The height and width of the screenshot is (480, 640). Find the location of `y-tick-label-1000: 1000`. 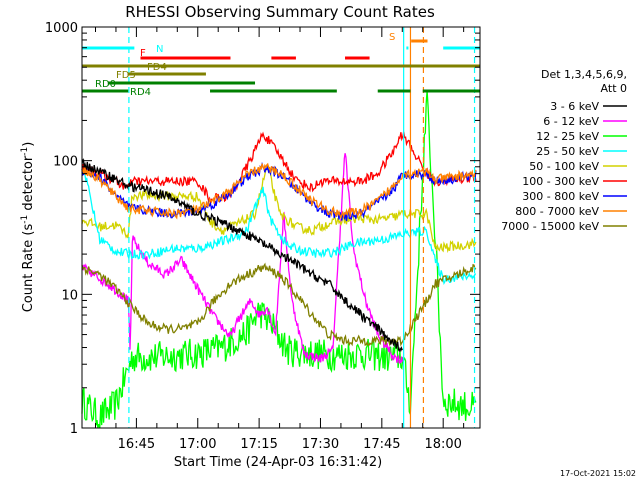

y-tick-label-1000: 1000 is located at coordinates (61, 28).